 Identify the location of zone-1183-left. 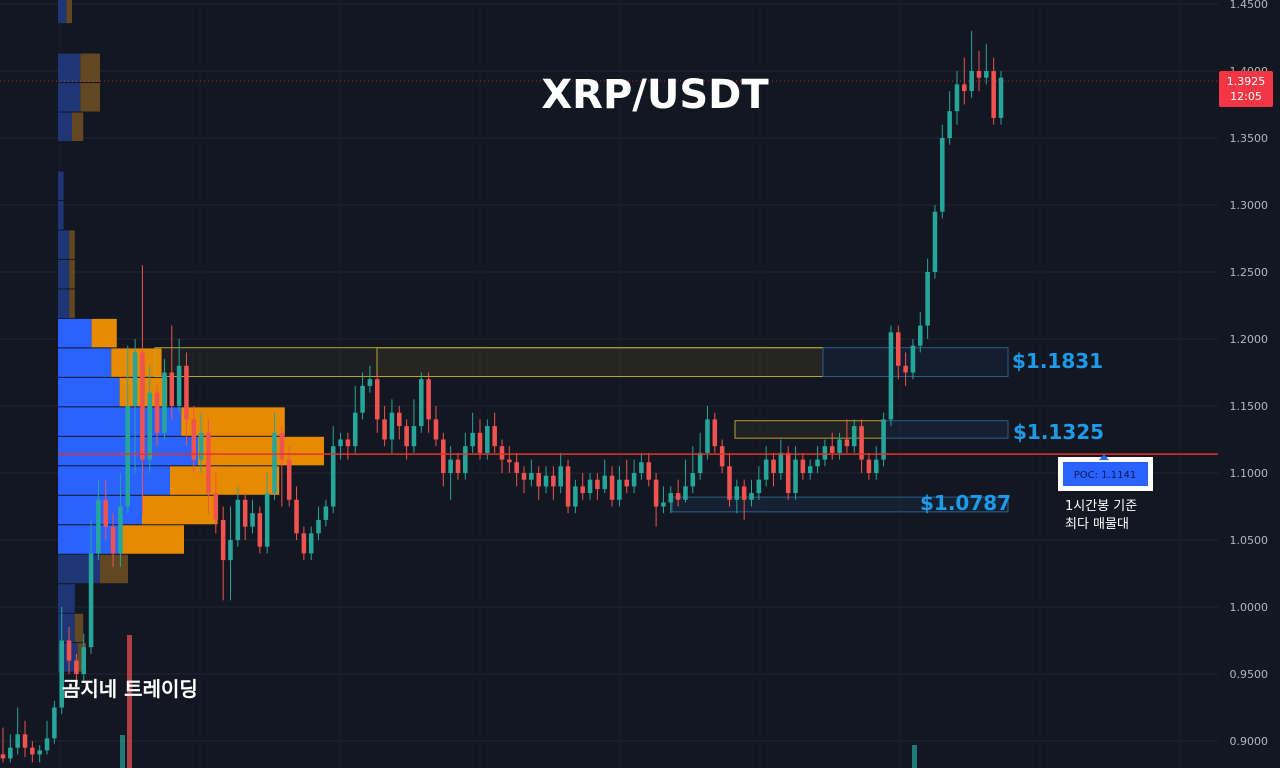
(489, 362).